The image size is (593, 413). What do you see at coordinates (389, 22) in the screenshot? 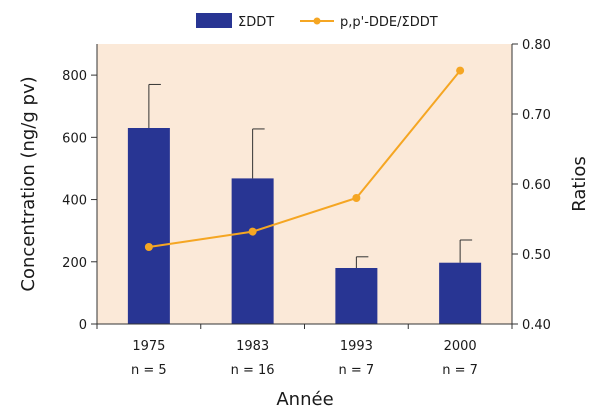
I see `legend-label-line: p,p'-DDE/ΣDDT` at bounding box center [389, 22].